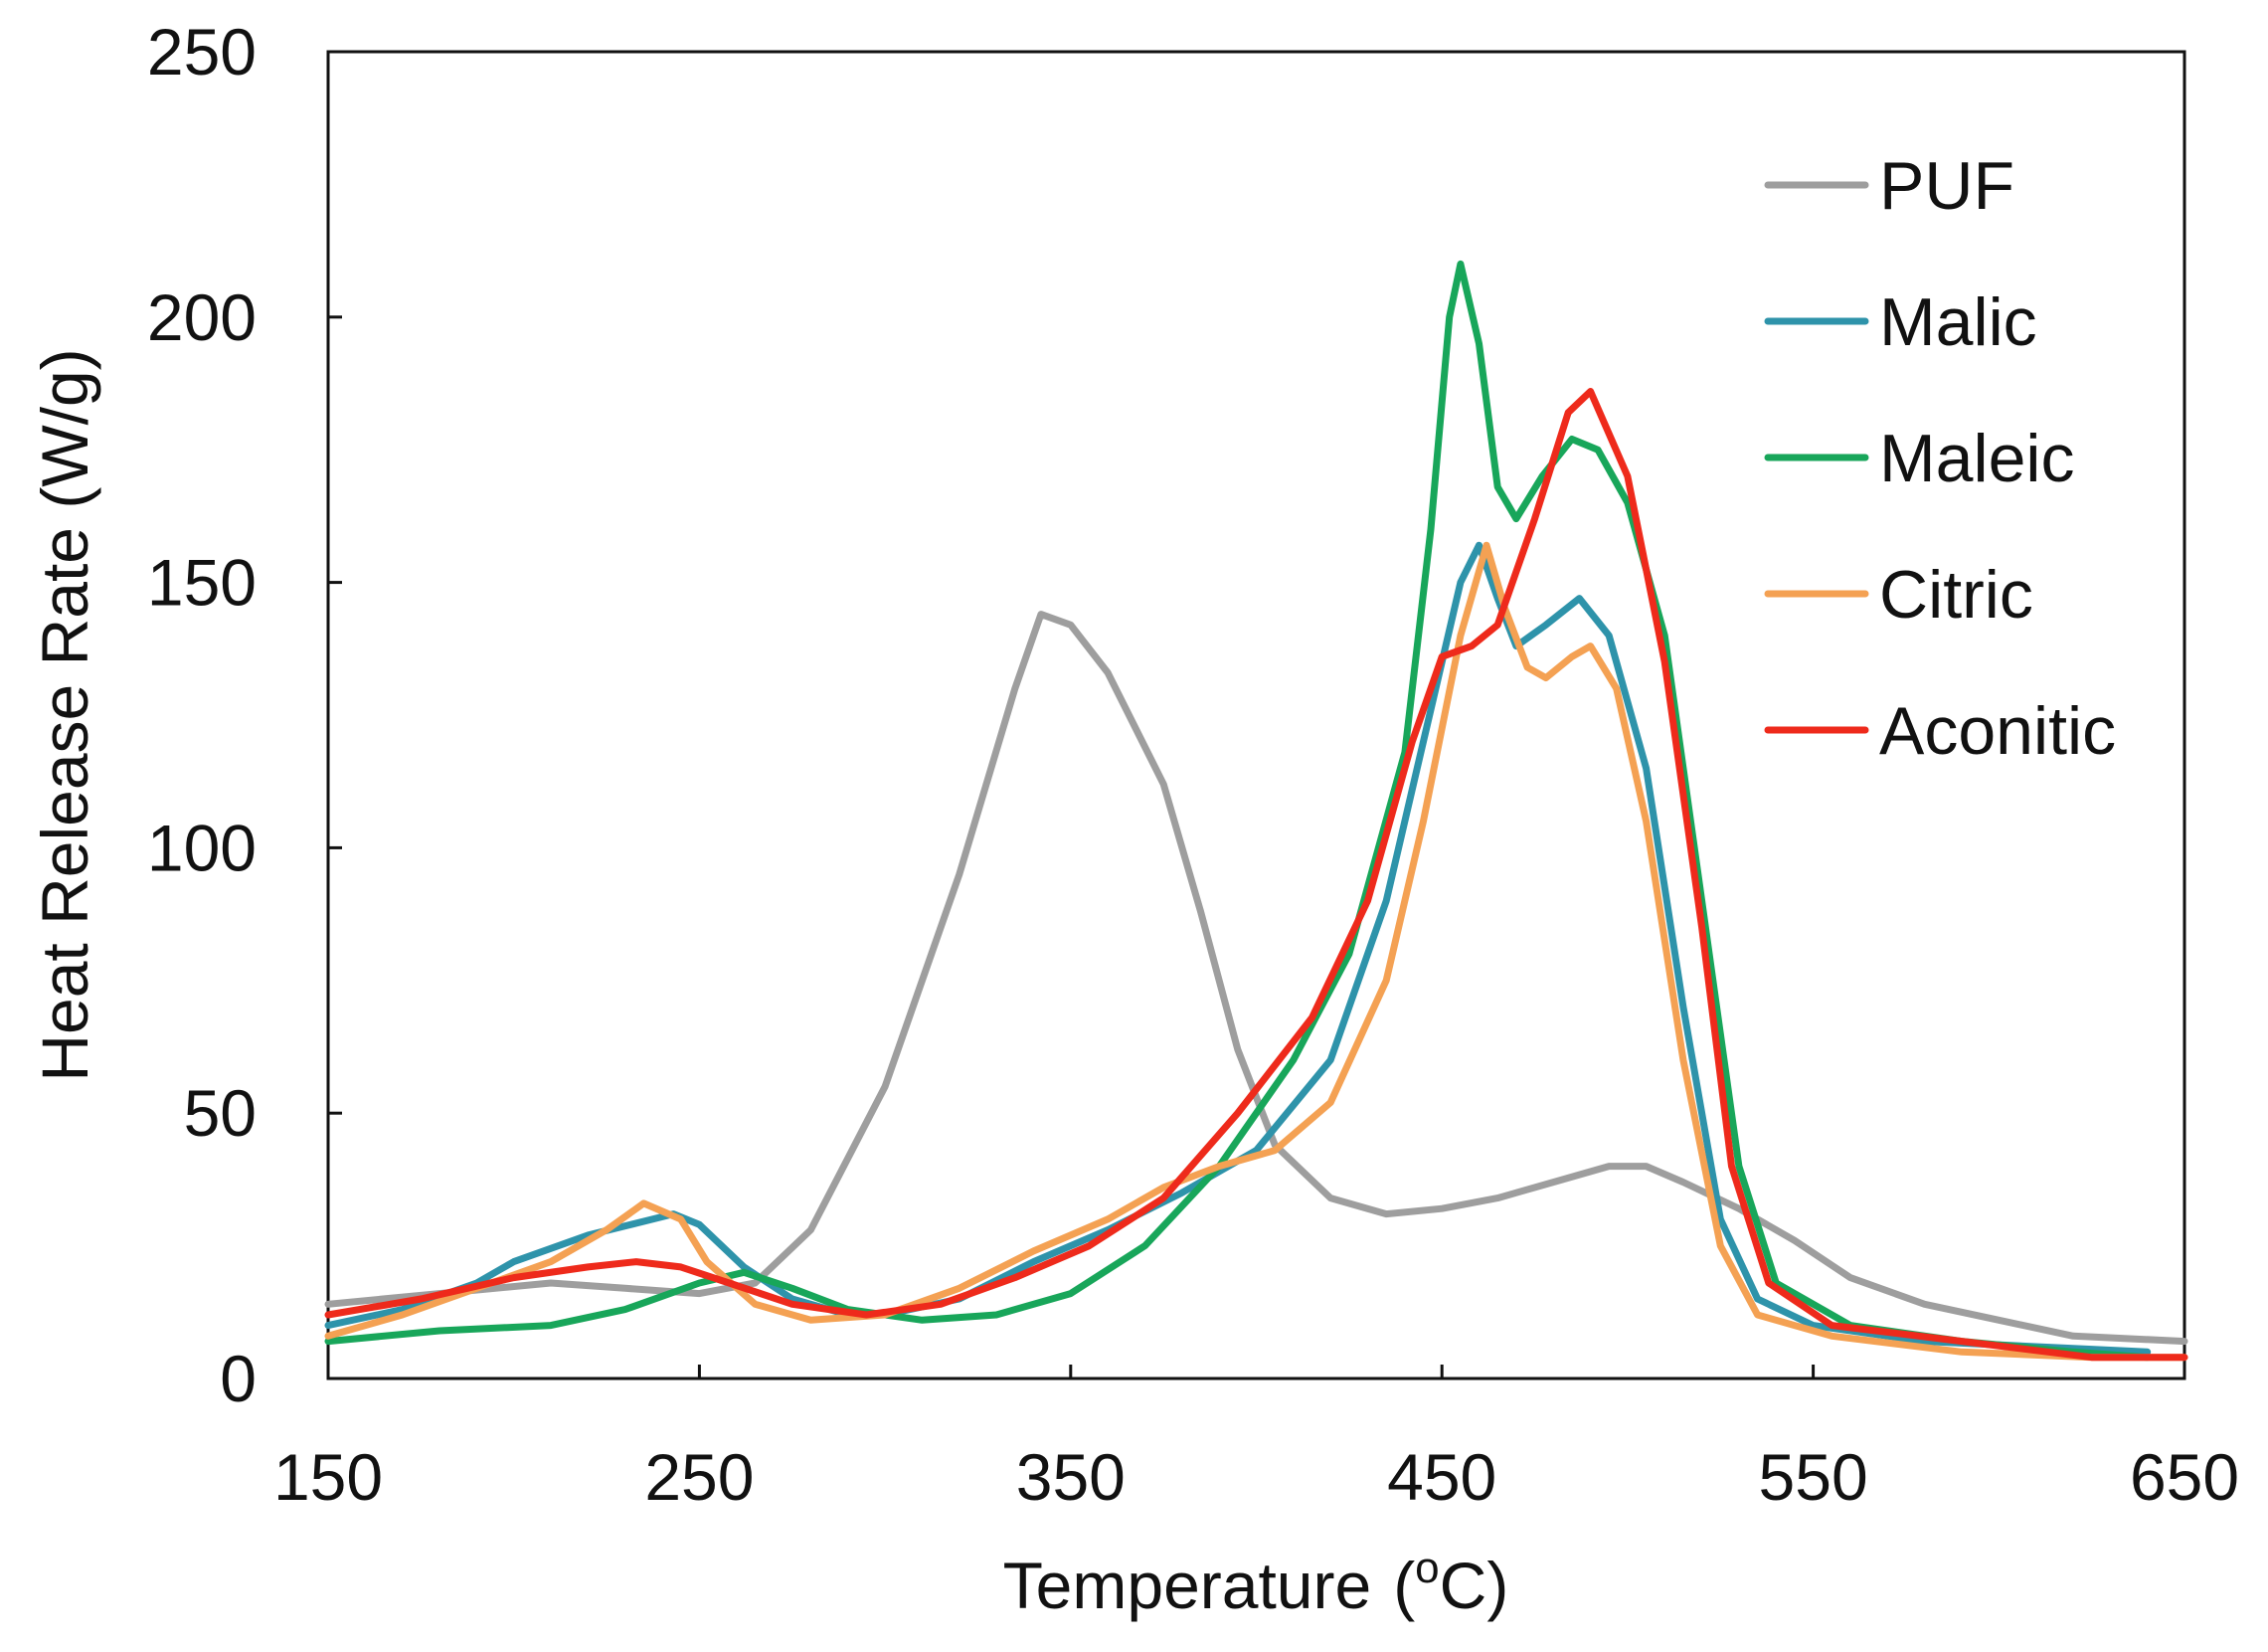 The height and width of the screenshot is (1652, 2268). I want to click on legend-item-maleic: Maleic, so click(1919, 458).